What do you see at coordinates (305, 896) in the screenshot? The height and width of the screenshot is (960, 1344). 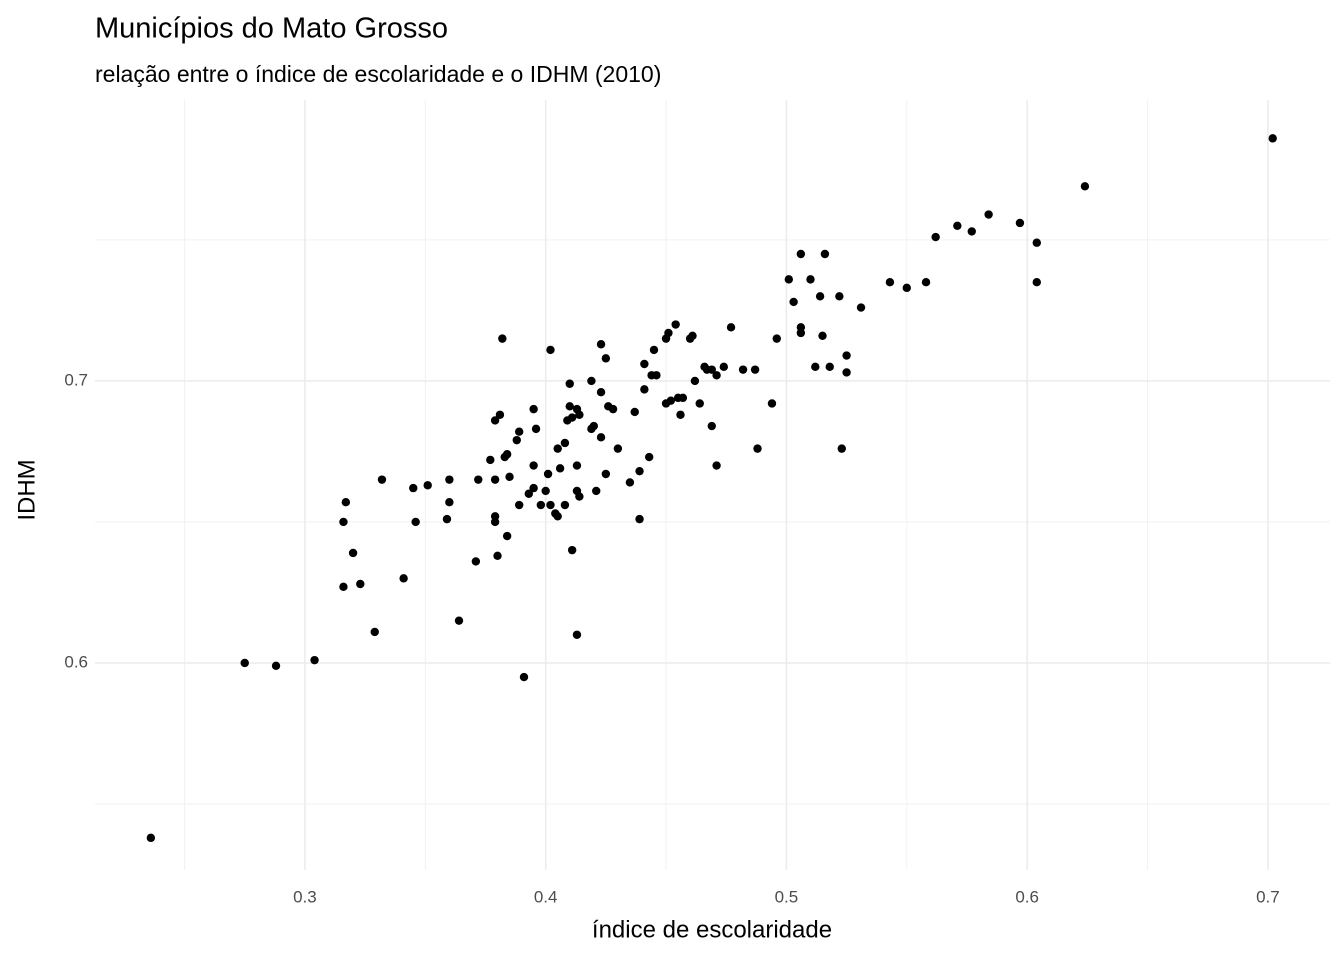 I see `x-tick-label: 0.3` at bounding box center [305, 896].